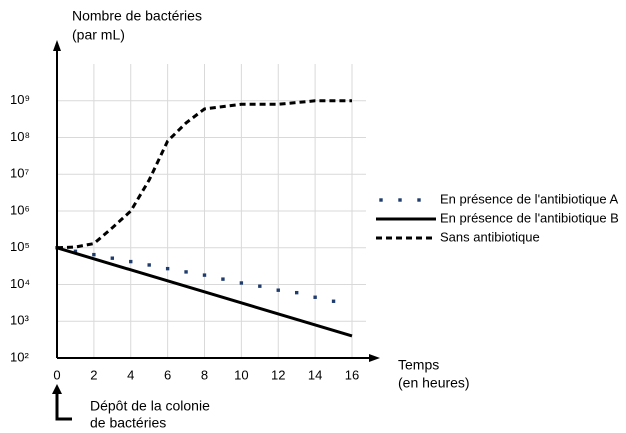 The image size is (626, 433). Describe the element at coordinates (529, 198) in the screenshot. I see `legend-label: En présence de l'antibiotique A` at that location.